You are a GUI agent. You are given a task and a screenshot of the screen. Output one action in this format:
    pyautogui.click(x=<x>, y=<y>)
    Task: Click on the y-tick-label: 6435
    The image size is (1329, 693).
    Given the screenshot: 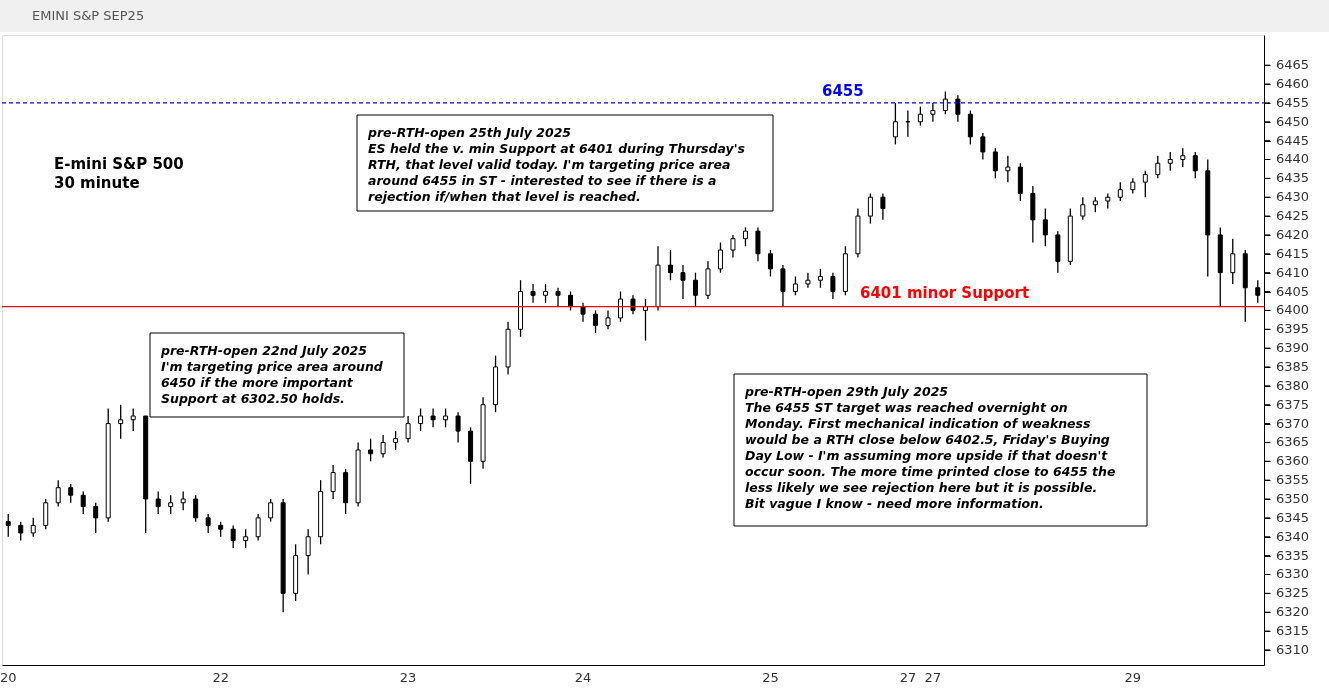 What is the action you would take?
    pyautogui.click(x=1293, y=178)
    